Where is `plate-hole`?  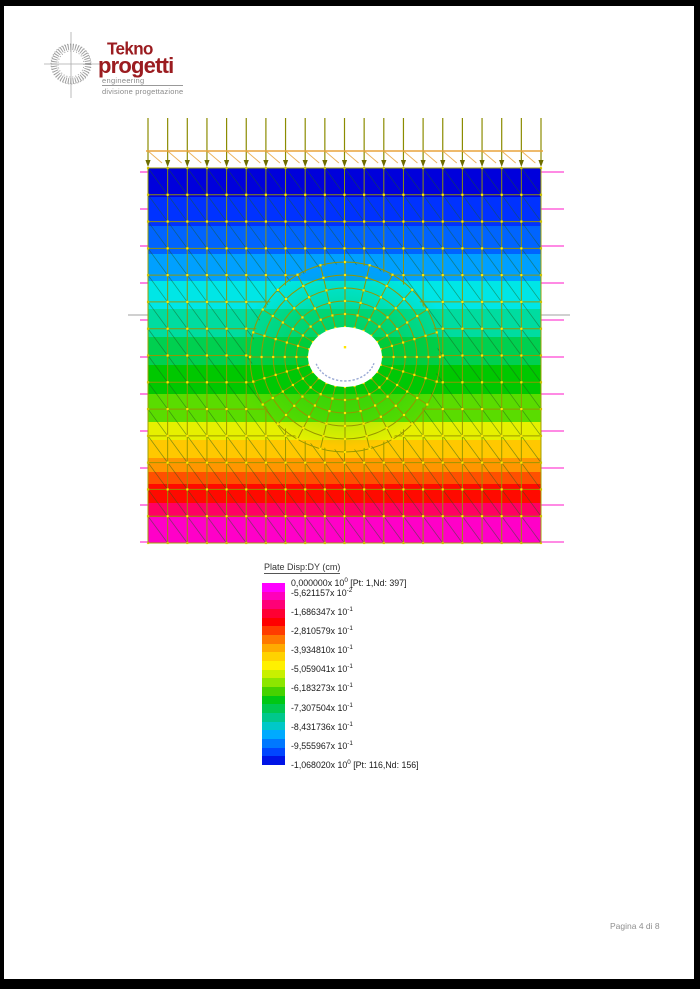
plate-hole is located at coordinates (345, 357).